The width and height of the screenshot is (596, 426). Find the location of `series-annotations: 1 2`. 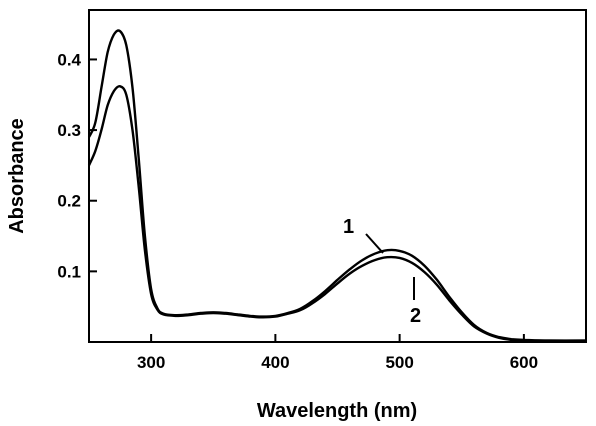

series-annotations: 1 2 is located at coordinates (382, 271).